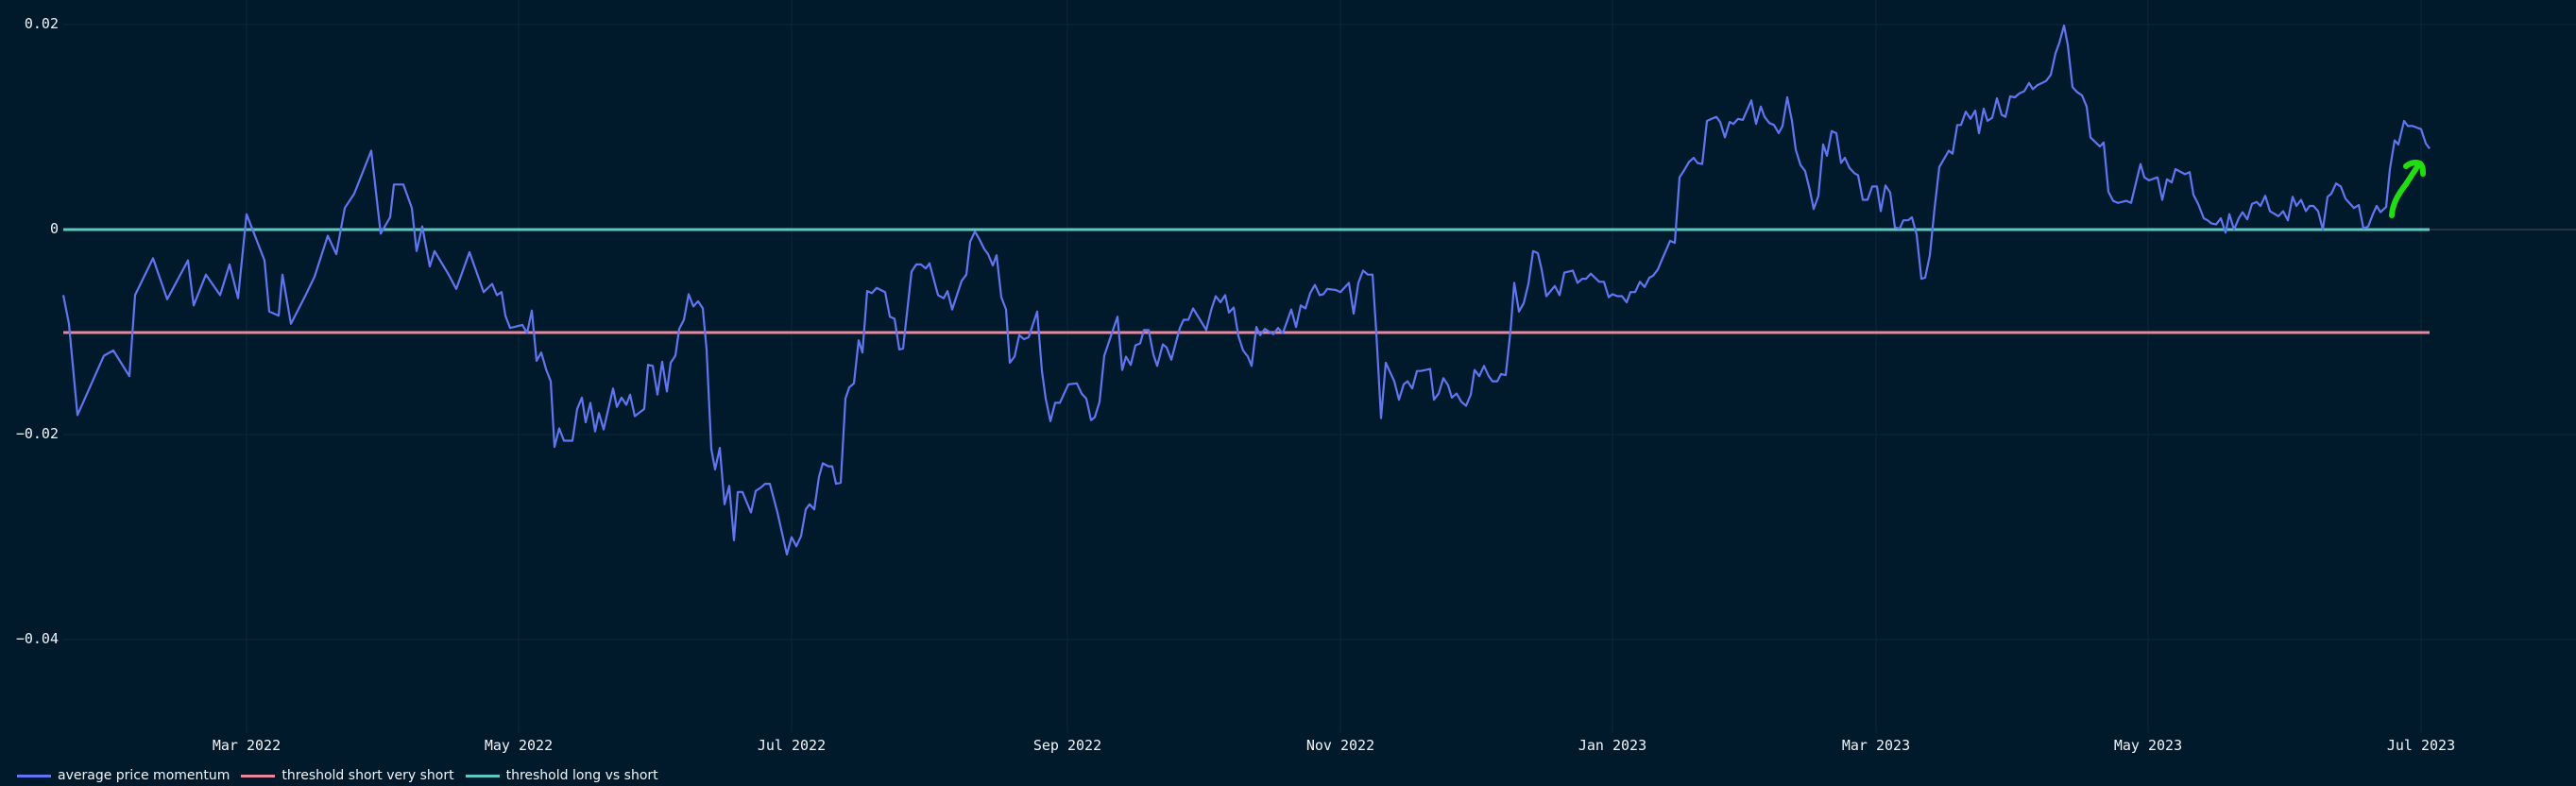 Image resolution: width=2576 pixels, height=786 pixels. I want to click on x-tick-label: Jul 2022, so click(792, 745).